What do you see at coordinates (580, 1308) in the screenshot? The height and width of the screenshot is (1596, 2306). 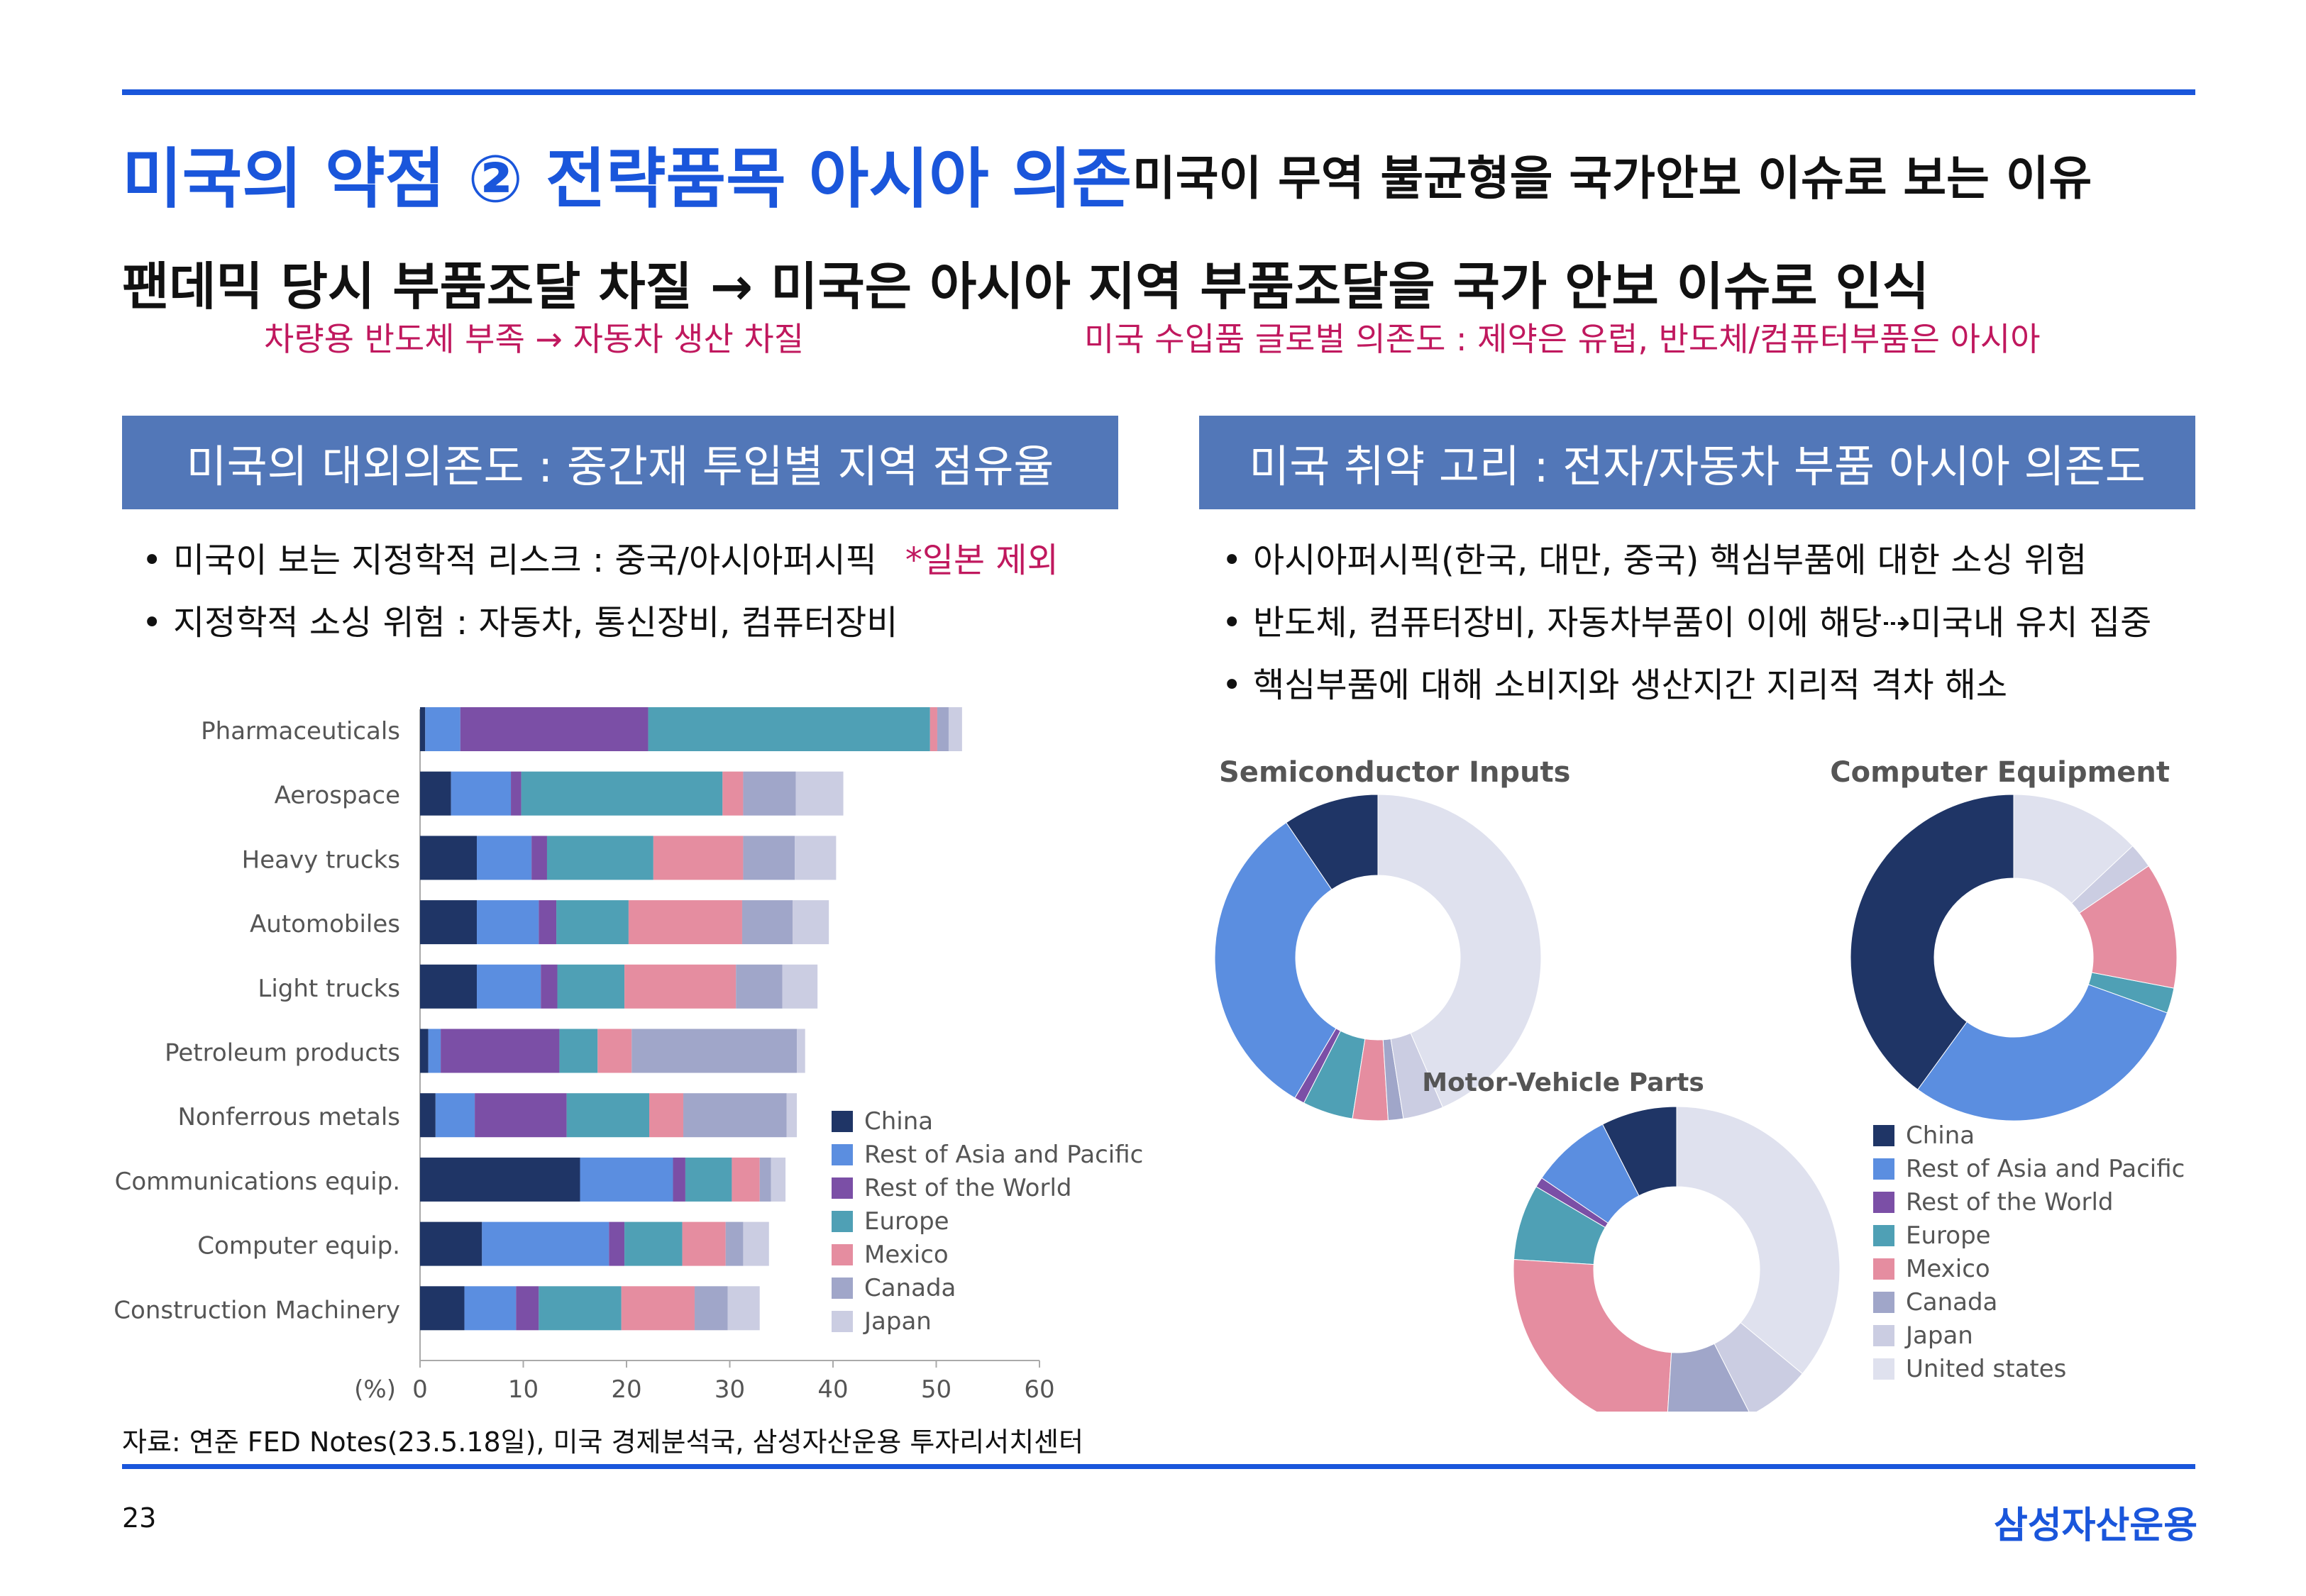 I see `bar-construction-machinery-europe` at bounding box center [580, 1308].